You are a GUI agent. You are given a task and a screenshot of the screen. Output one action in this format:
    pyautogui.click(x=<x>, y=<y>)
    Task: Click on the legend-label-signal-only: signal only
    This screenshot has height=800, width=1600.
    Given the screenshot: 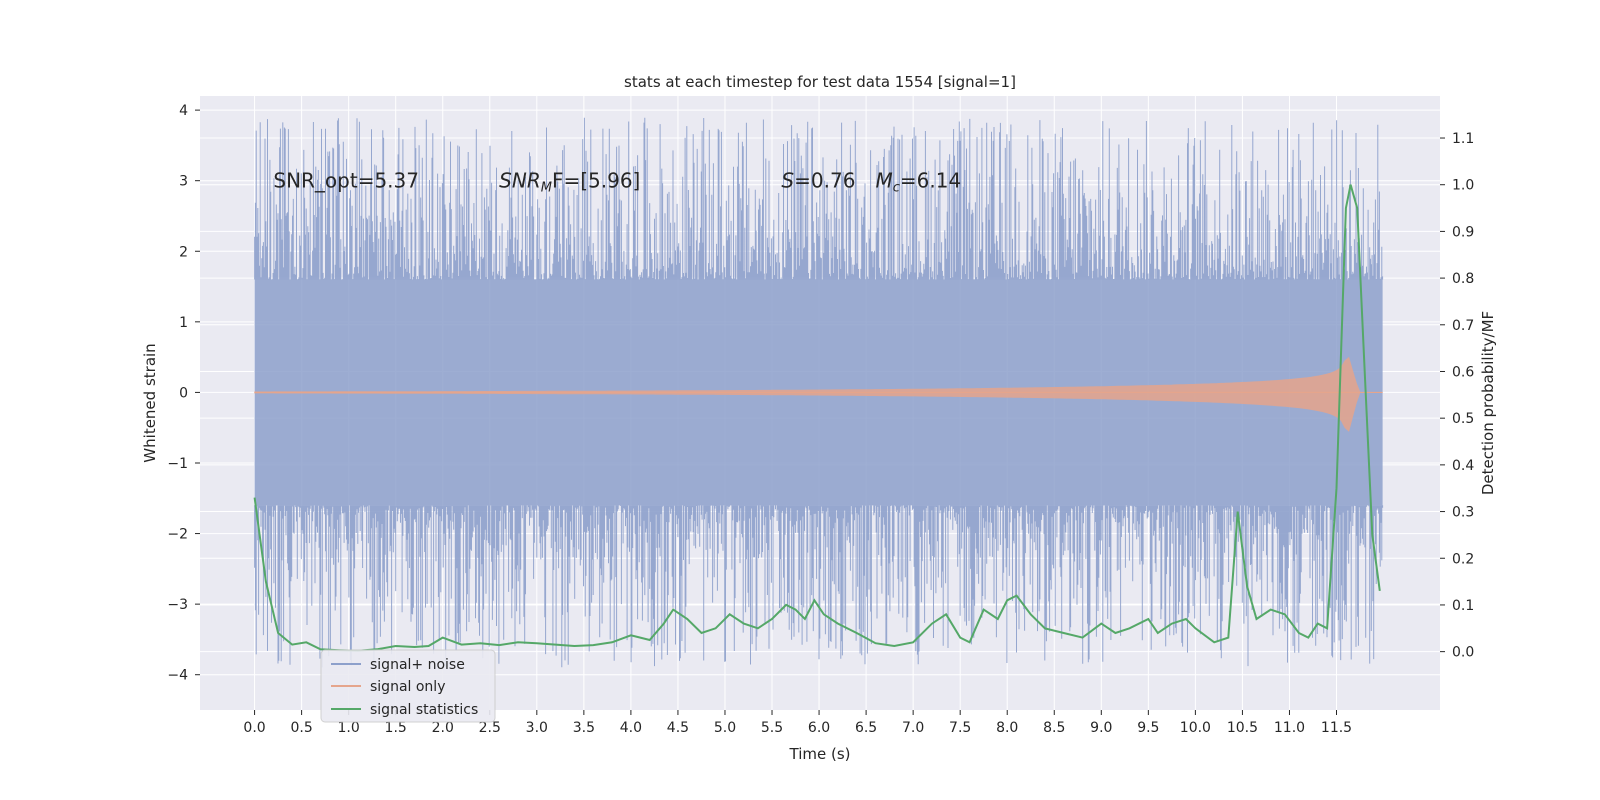 What is the action you would take?
    pyautogui.click(x=407, y=687)
    